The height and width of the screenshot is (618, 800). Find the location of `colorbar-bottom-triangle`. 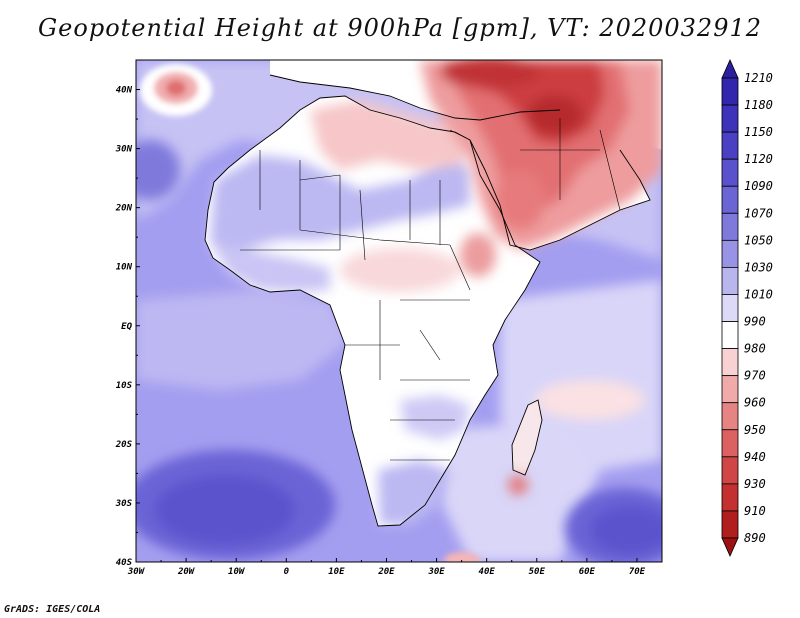

colorbar-bottom-triangle is located at coordinates (730, 547).